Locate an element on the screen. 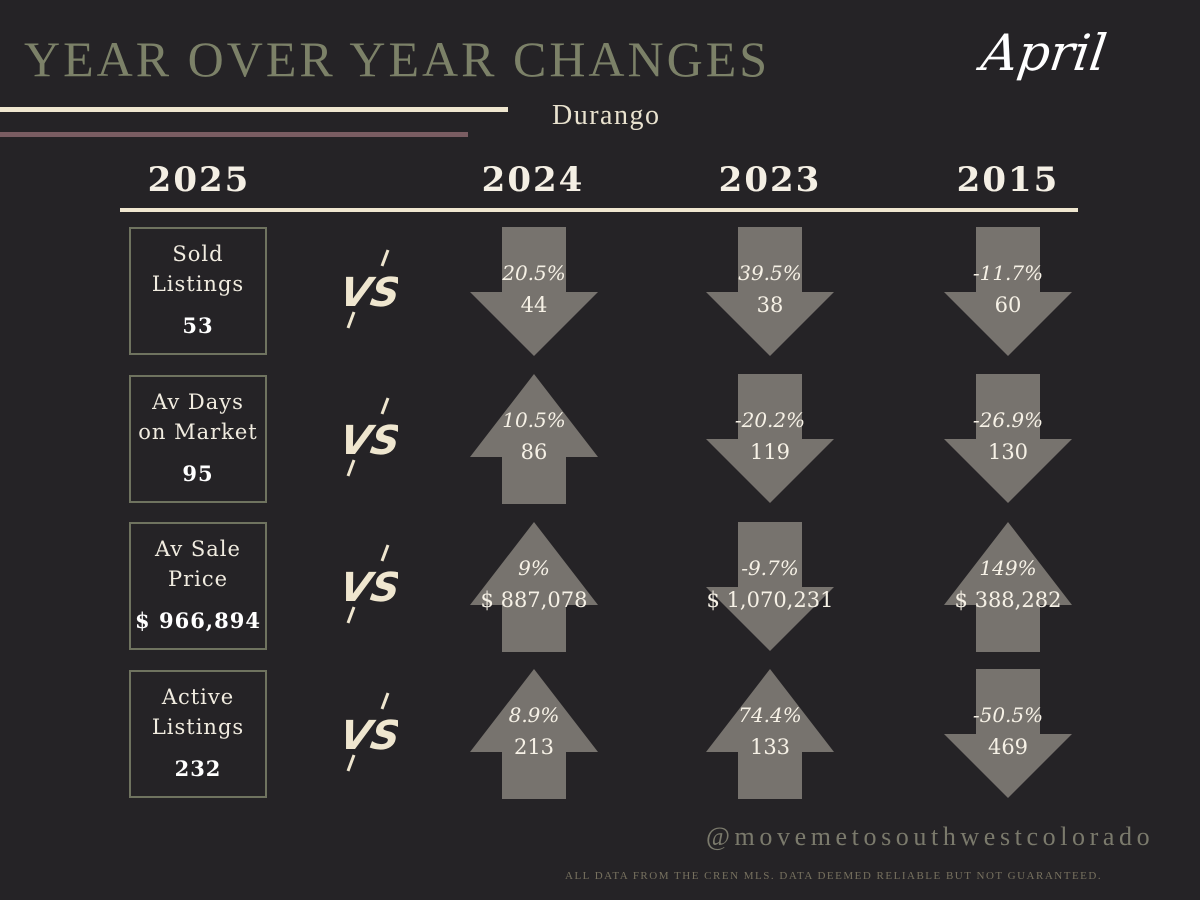  comparison-cell: 20.5% 44 is located at coordinates (534, 292).